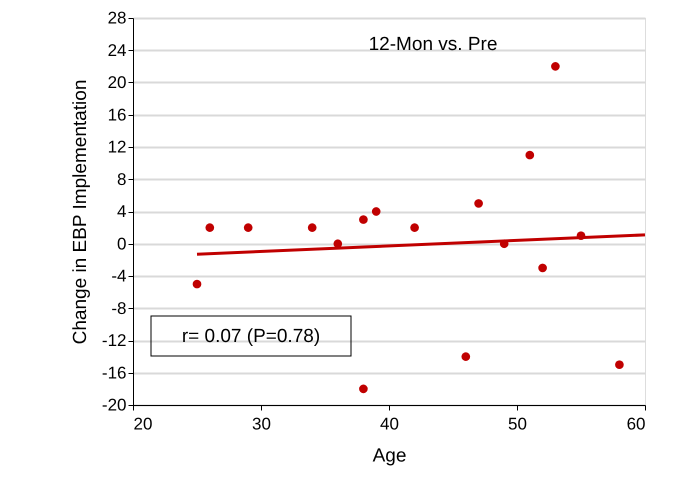 The height and width of the screenshot is (496, 681). Describe the element at coordinates (117, 50) in the screenshot. I see `y-tick-label: 24` at that location.